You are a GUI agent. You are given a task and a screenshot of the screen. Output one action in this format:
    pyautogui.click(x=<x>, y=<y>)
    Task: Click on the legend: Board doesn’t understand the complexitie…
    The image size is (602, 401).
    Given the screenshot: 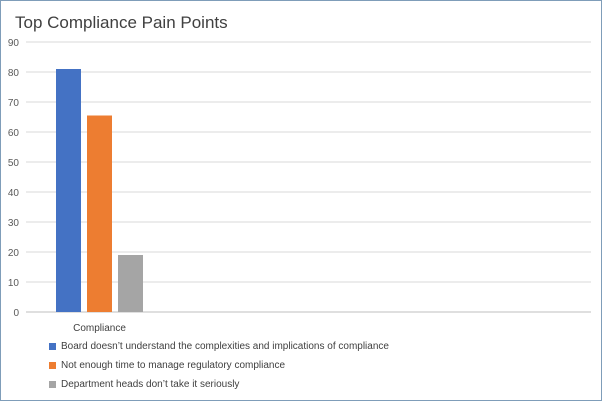 What is the action you would take?
    pyautogui.click(x=219, y=365)
    